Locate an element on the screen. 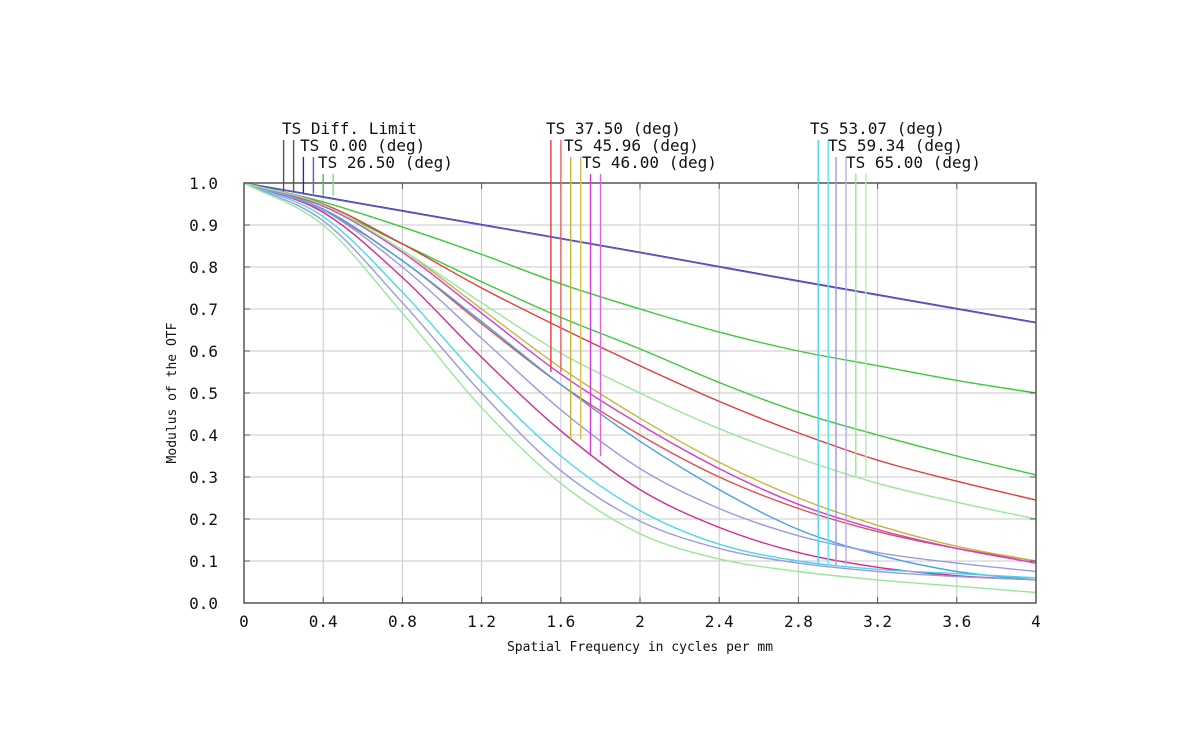  x-tick-label: 0 is located at coordinates (244, 621).